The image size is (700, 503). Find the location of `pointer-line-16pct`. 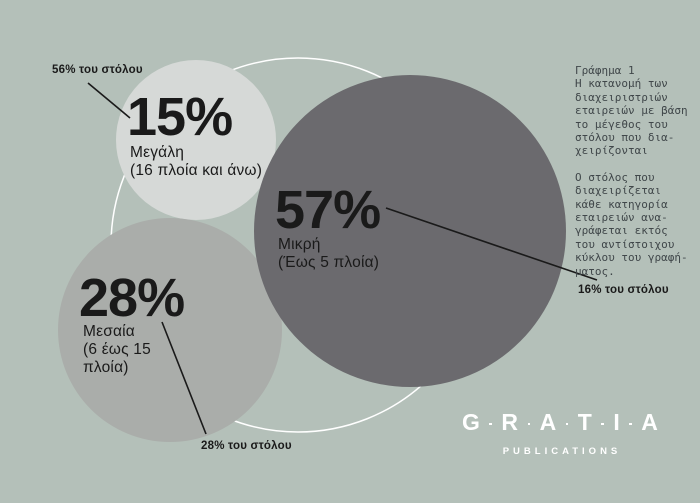

pointer-line-16pct is located at coordinates (491, 244).